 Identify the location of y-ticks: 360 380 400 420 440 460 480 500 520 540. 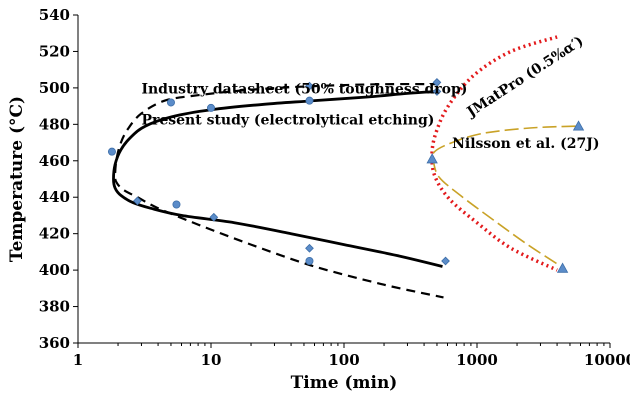
(58, 179).